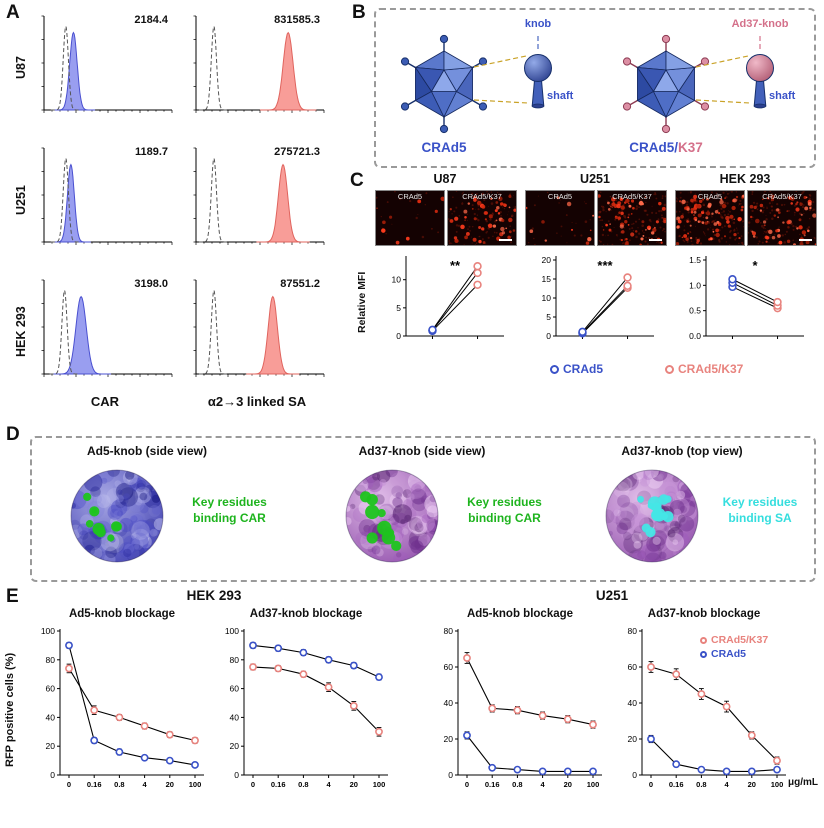 The height and width of the screenshot is (828, 824). I want to click on svg-text: 0.5, so click(695, 311).